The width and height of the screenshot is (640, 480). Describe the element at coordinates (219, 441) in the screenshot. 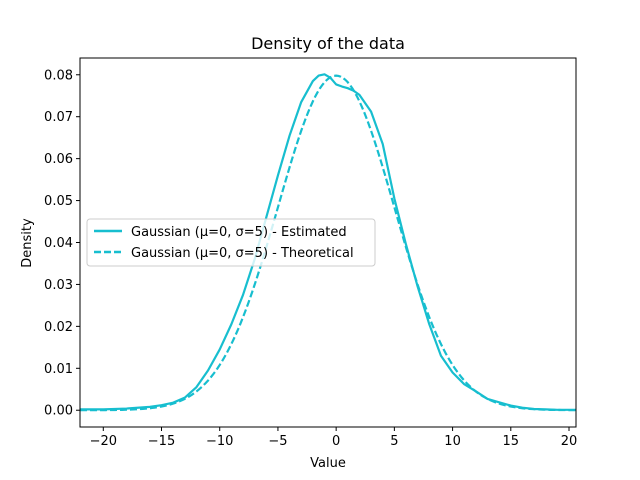

I see `x-tick-label: −10` at that location.